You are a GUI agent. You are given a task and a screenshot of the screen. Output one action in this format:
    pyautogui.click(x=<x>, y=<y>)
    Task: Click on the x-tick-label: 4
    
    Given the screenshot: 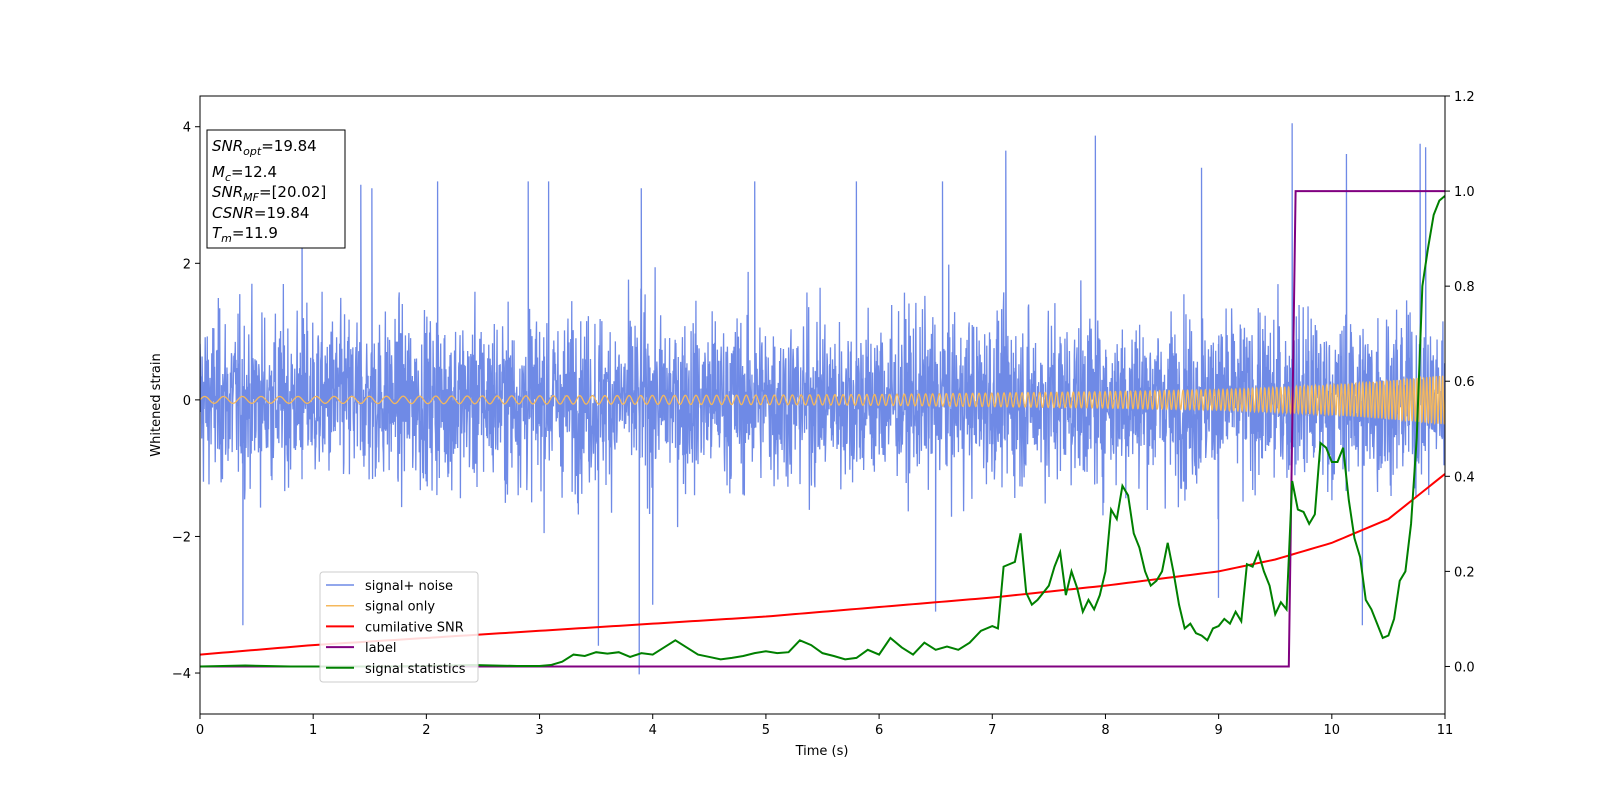 What is the action you would take?
    pyautogui.click(x=653, y=730)
    